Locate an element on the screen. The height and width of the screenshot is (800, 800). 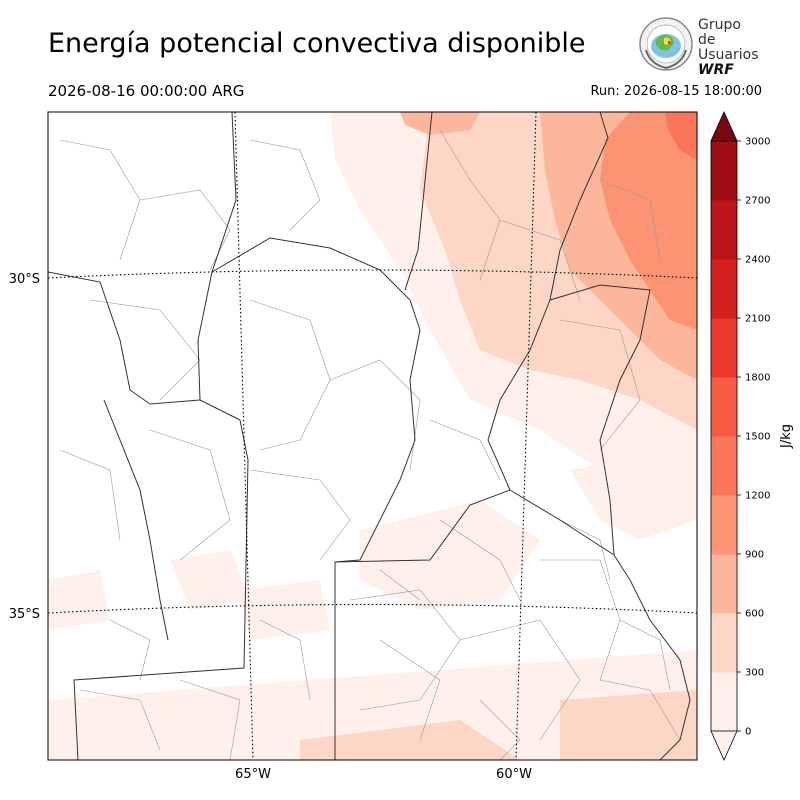
wrf-logo: Grupo de Usuarios WRF is located at coordinates (698, 47).